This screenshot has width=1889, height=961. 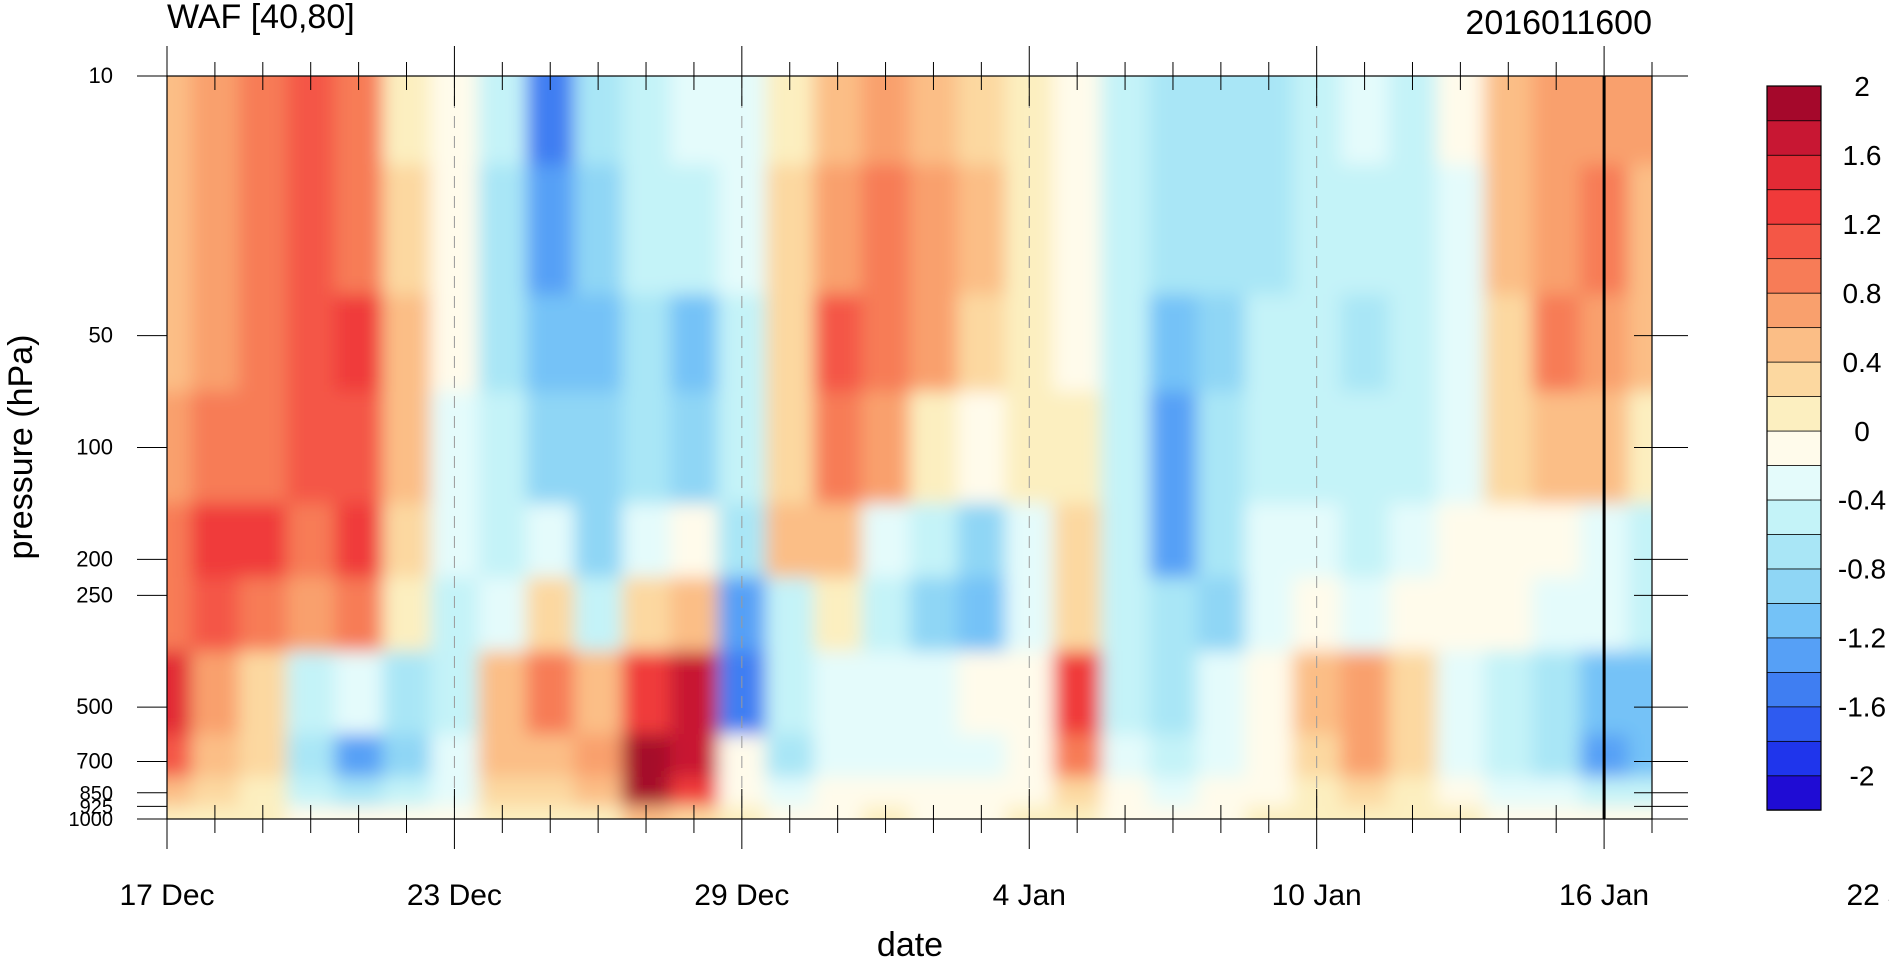 What do you see at coordinates (101, 75) in the screenshot?
I see `y-tick-label: 10` at bounding box center [101, 75].